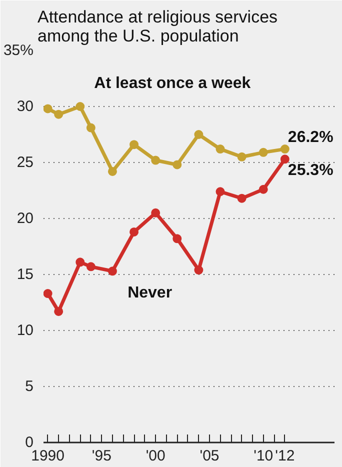 This screenshot has height=467, width=342. I want to click on x-tick-label: '05, so click(210, 456).